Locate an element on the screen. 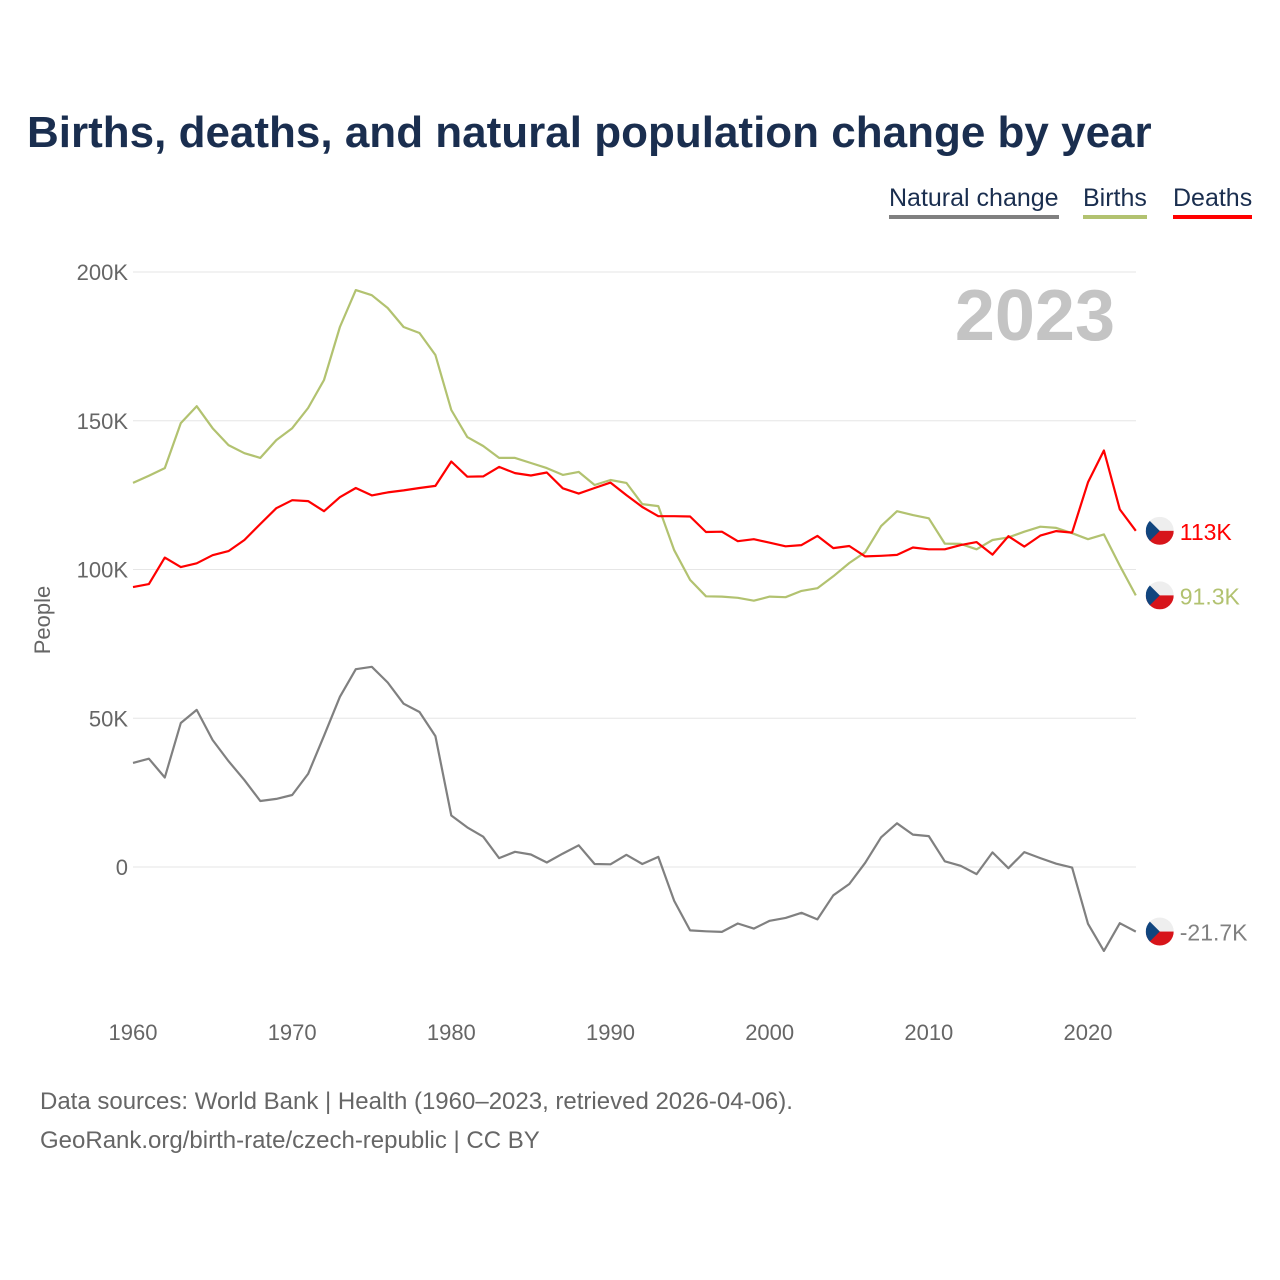 This screenshot has width=1280, height=1280. x-tick-label: 2010 is located at coordinates (928, 1032).